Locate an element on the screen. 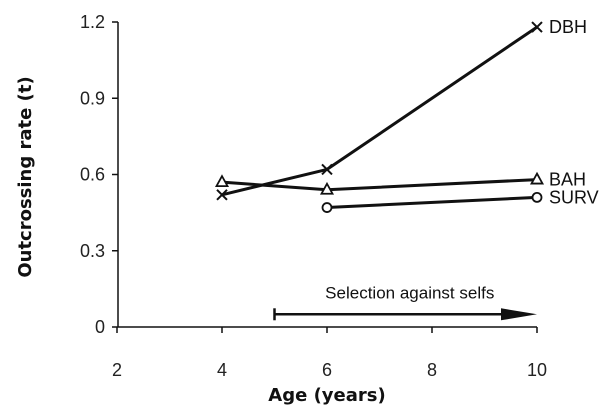 This screenshot has width=606, height=405. series-label: SURV is located at coordinates (574, 197).